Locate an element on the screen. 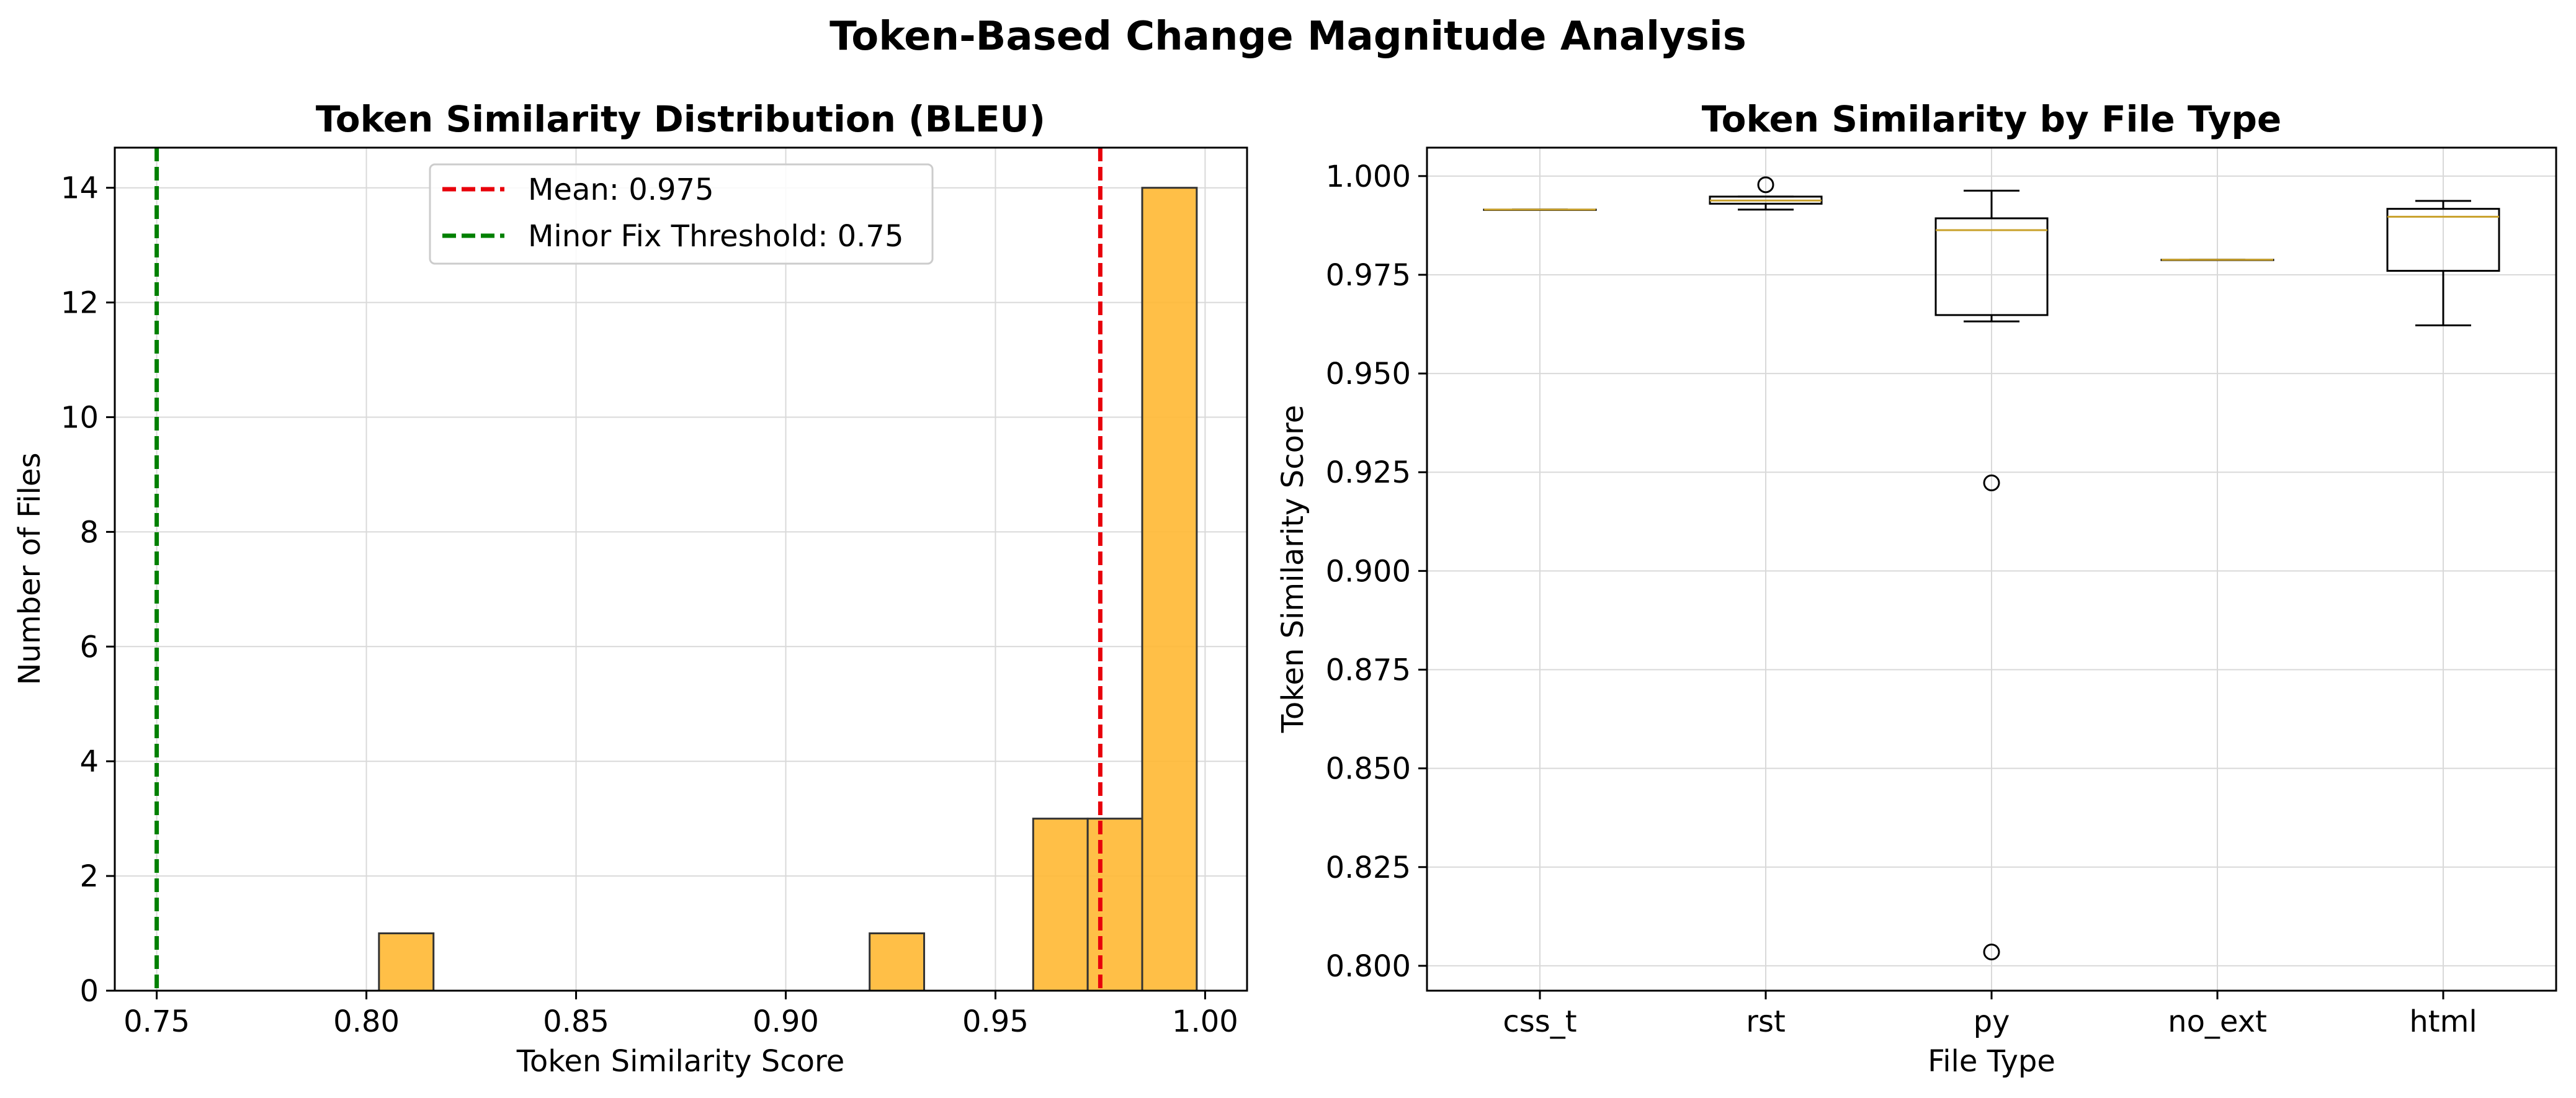 Image resolution: width=2576 pixels, height=1098 pixels. histogram-y-ticks: 0 2 4 6 8 10 12 14 is located at coordinates (88, 590).